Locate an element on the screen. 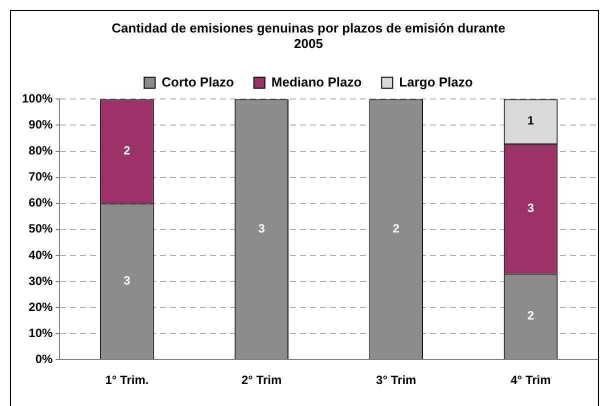 Image resolution: width=610 pixels, height=406 pixels. y-tick-label: 50% is located at coordinates (41, 229).